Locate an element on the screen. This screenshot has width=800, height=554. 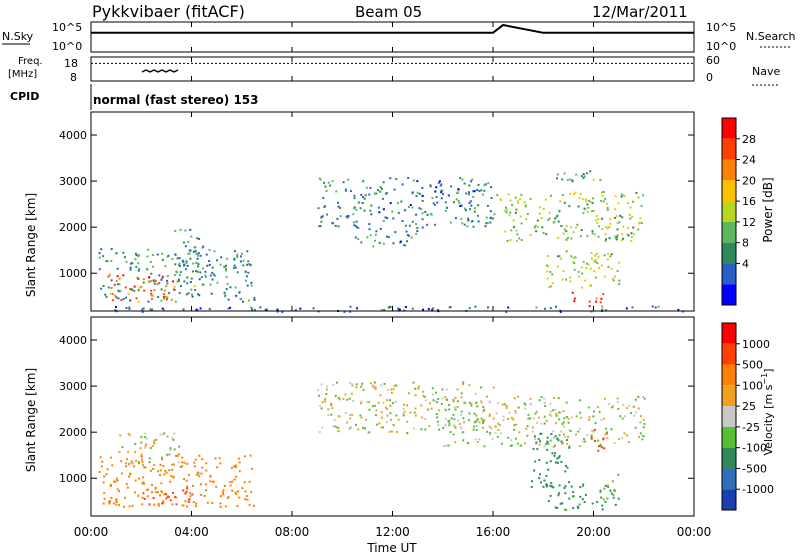
freq-unit-label: [MHz] is located at coordinates (22, 74).